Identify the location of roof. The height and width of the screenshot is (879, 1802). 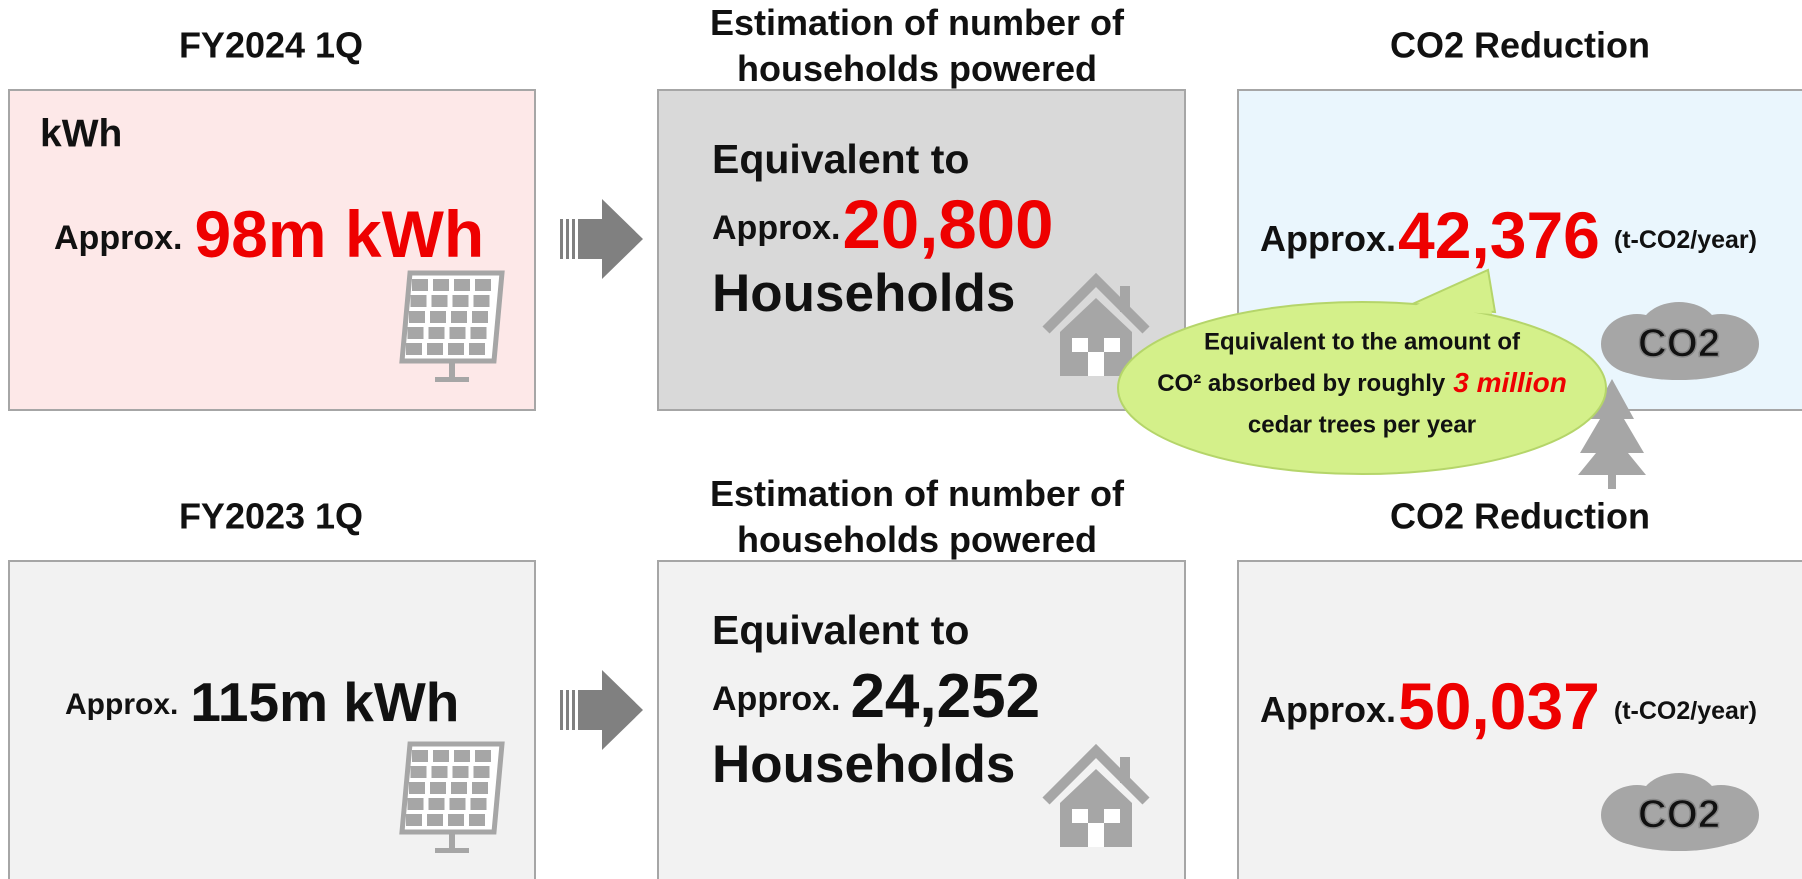
(1096, 303).